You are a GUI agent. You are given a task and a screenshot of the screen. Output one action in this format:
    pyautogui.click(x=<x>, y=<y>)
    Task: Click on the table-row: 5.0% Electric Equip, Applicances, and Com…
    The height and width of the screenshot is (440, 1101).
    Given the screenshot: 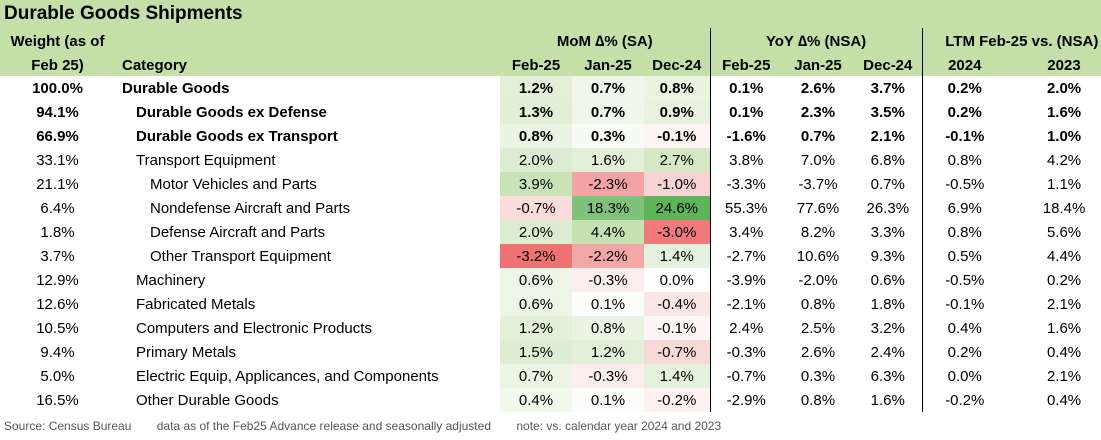 What is the action you would take?
    pyautogui.click(x=550, y=376)
    